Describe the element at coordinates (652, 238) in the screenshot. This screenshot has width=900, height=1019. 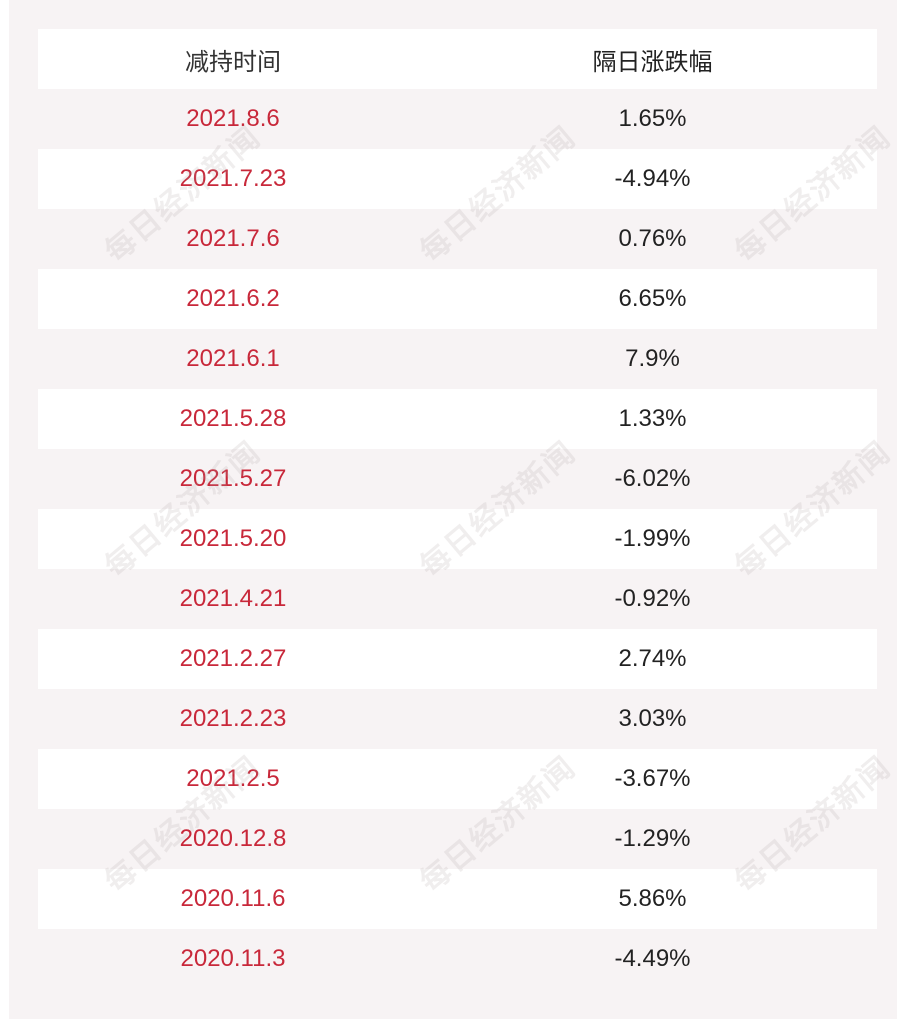
I see `change-cell: 0.76%` at that location.